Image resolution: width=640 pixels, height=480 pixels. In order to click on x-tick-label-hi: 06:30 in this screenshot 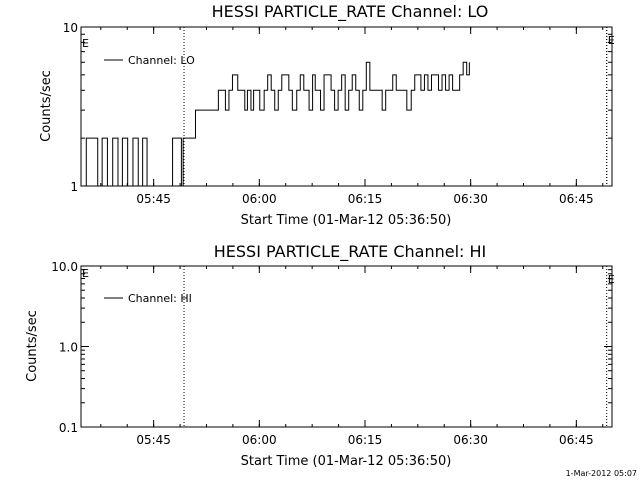, I will do `click(470, 440)`.